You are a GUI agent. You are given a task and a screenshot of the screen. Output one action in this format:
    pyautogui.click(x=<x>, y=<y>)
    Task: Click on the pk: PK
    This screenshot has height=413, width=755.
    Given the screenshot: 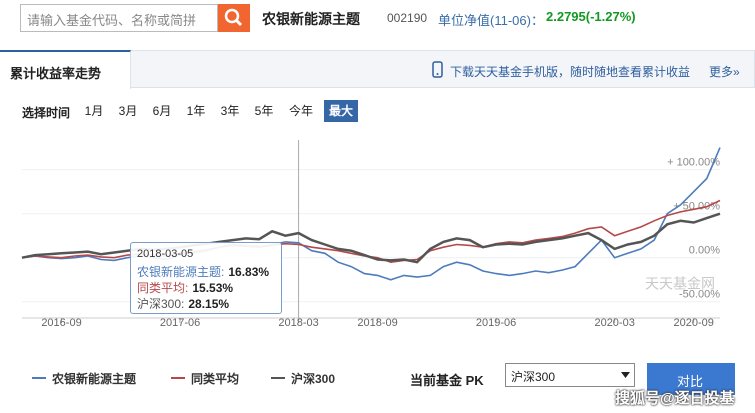 What is the action you would take?
    pyautogui.click(x=474, y=380)
    